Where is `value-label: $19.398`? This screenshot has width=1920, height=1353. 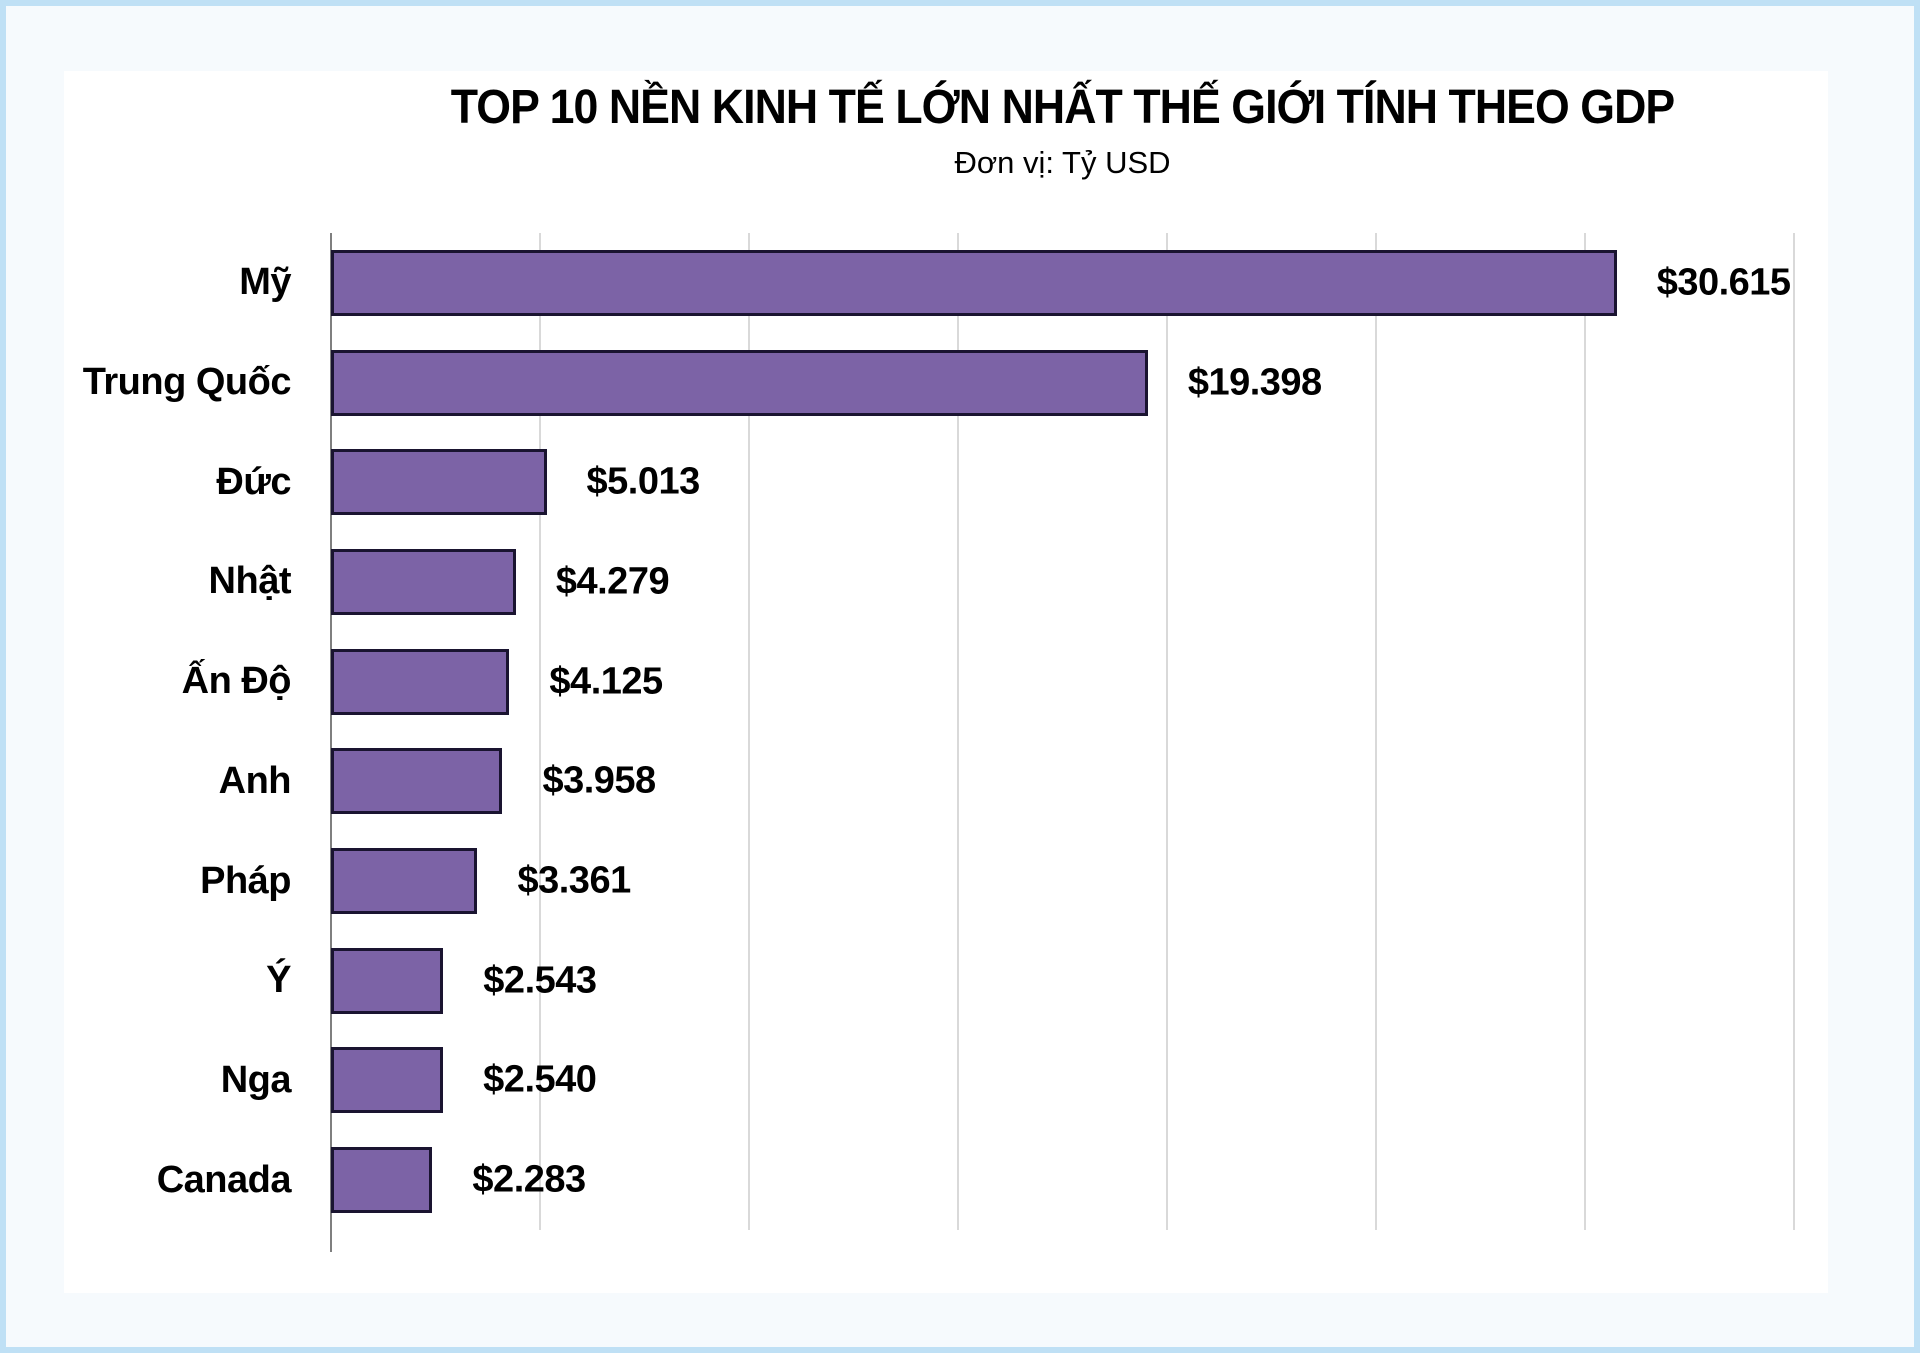
value-label: $19.398 is located at coordinates (1254, 382).